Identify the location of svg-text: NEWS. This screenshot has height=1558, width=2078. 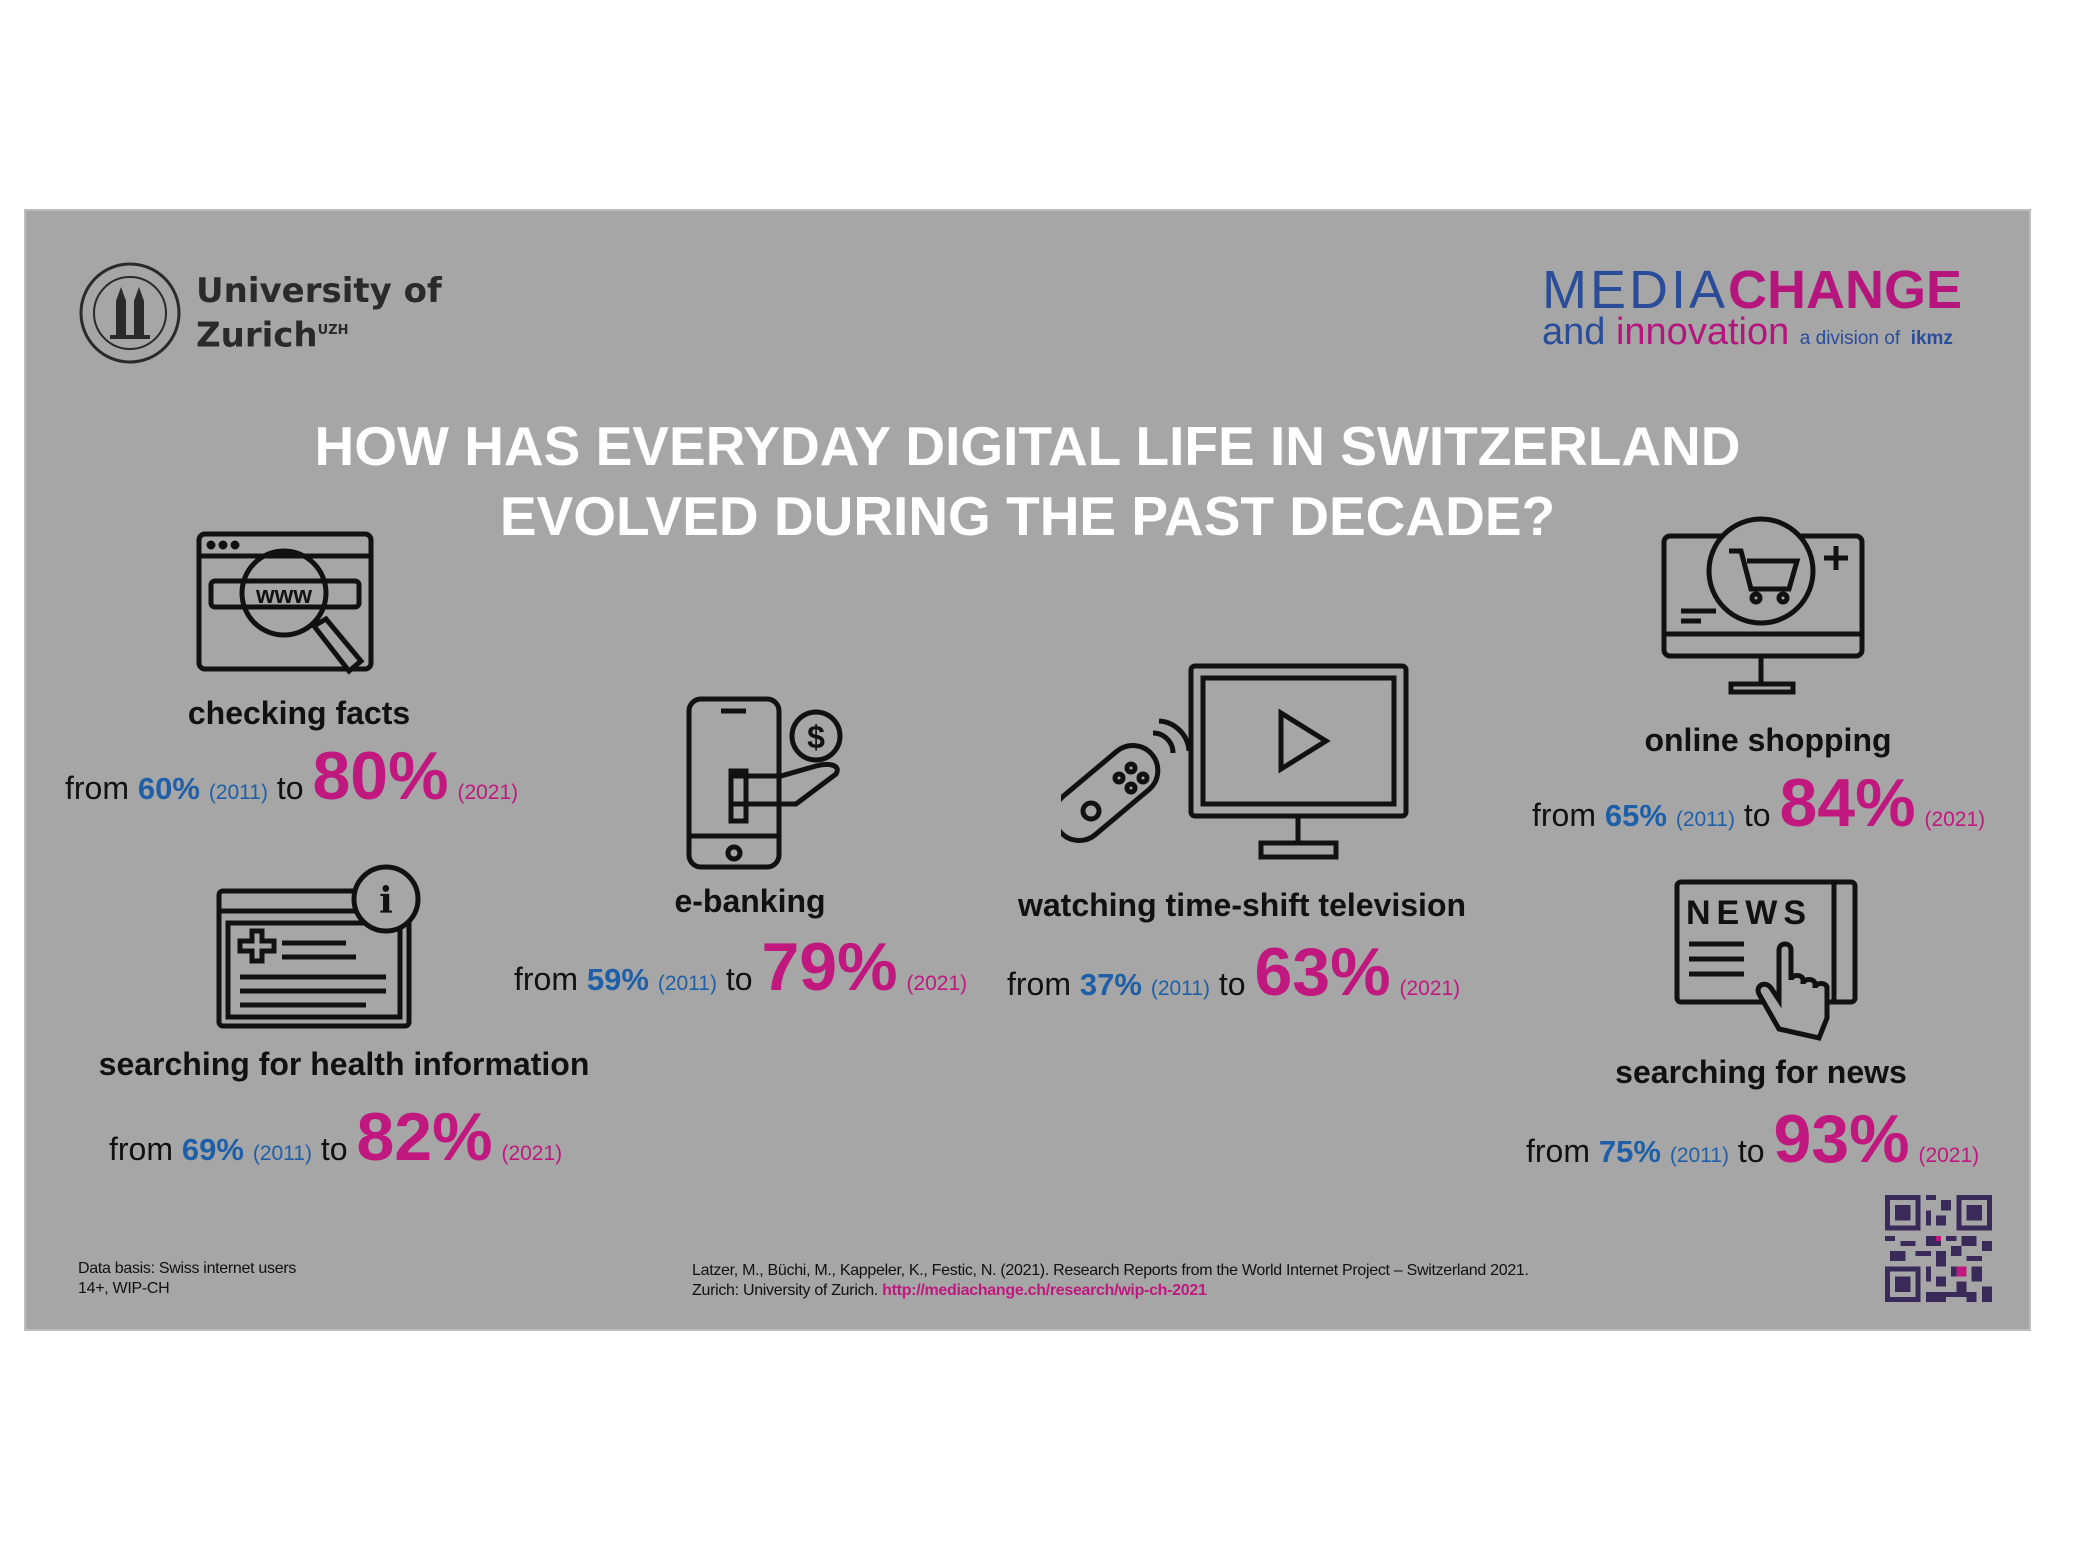
(1749, 913).